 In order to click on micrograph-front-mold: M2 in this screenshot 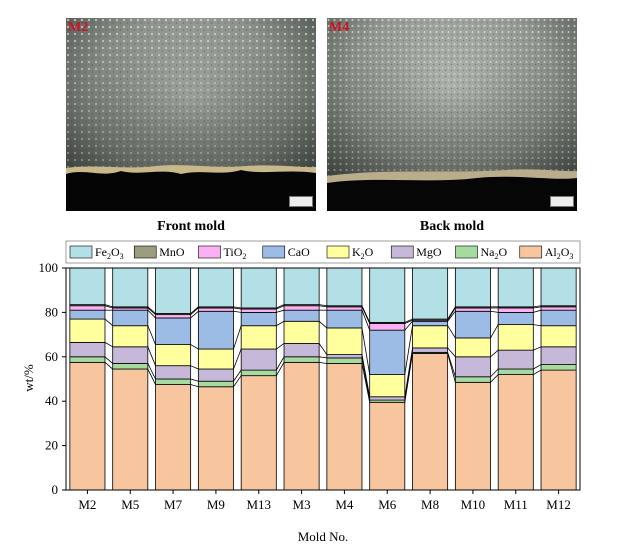, I will do `click(191, 114)`.